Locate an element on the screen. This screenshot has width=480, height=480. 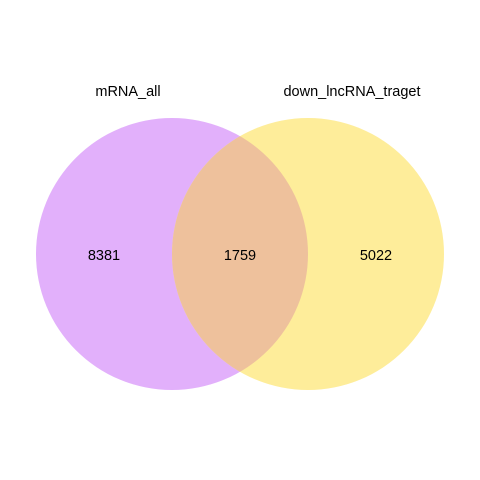
set-label-down-lncRNA-traget: down_lncRNA_traget is located at coordinates (351, 92).